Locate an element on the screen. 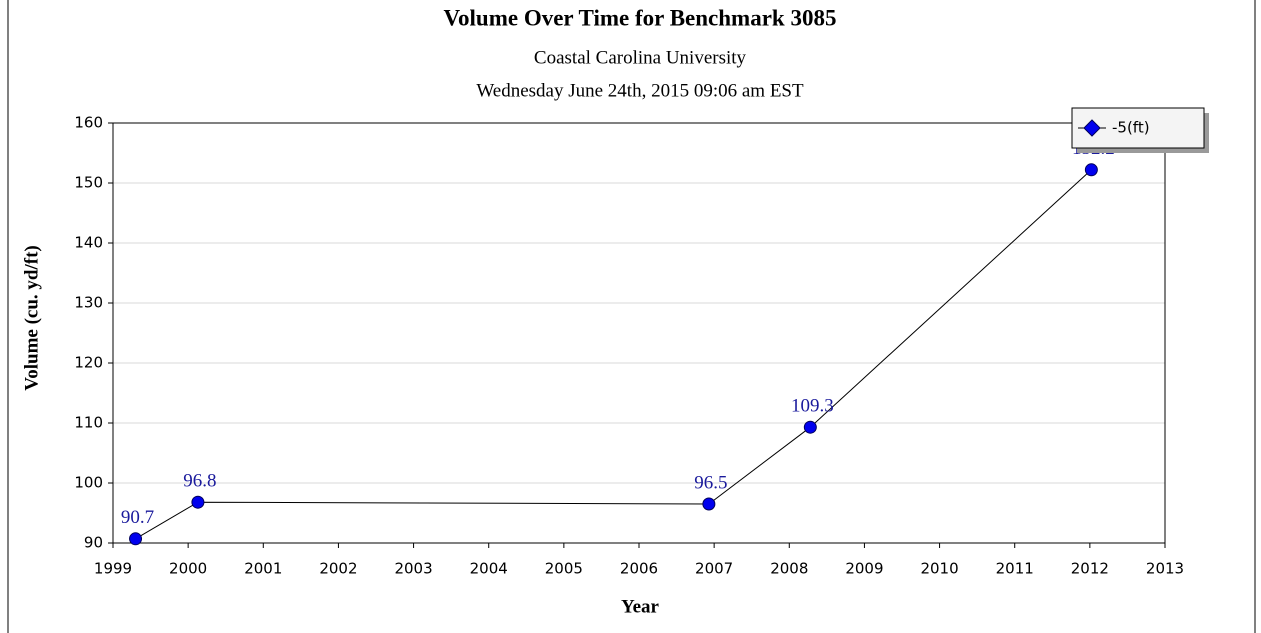 The image size is (1261, 633). chart-subtitle: Coastal Carolina University is located at coordinates (640, 57).